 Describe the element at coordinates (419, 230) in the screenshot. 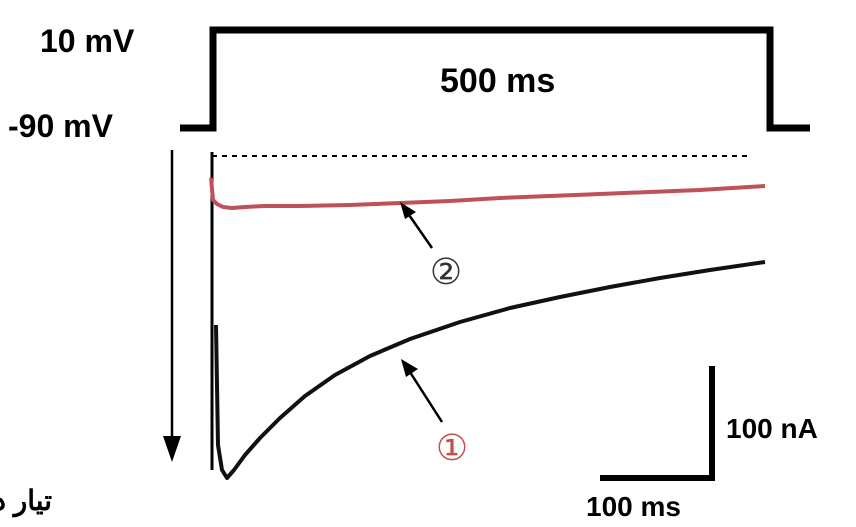

I see `trace-2-pointer-arrow` at that location.